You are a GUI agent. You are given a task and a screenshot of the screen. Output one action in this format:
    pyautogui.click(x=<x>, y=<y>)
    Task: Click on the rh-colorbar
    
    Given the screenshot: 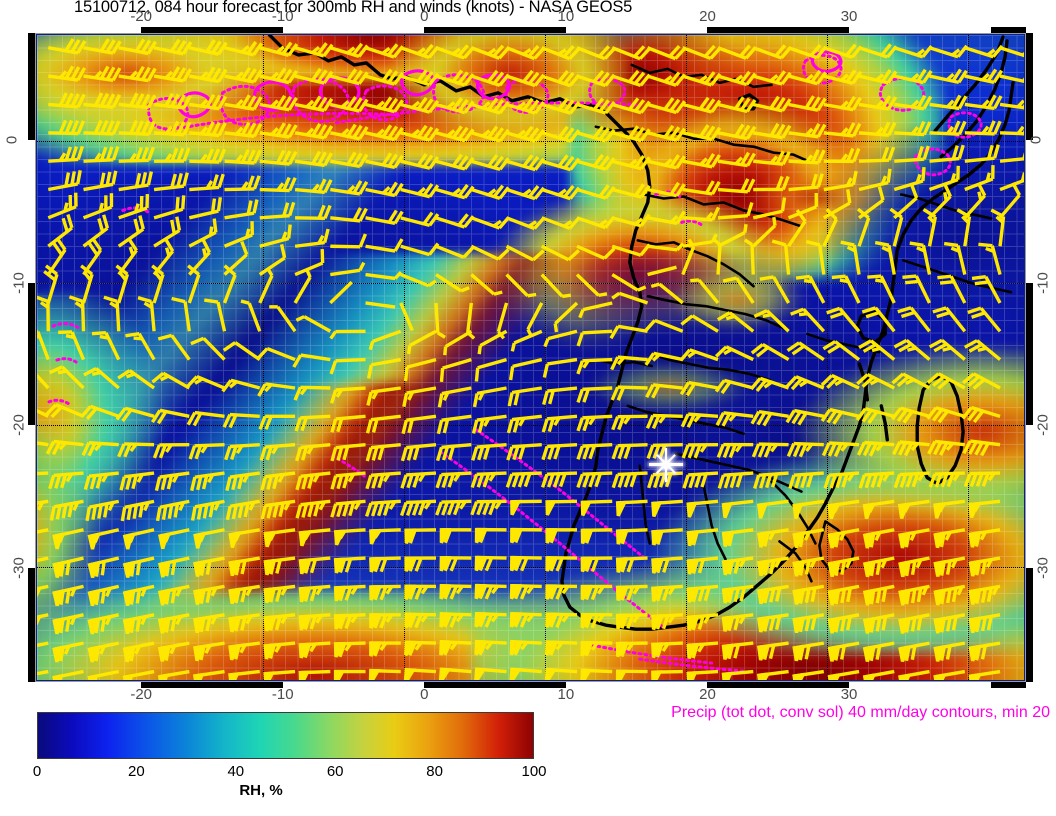 What is the action you would take?
    pyautogui.click(x=285, y=735)
    